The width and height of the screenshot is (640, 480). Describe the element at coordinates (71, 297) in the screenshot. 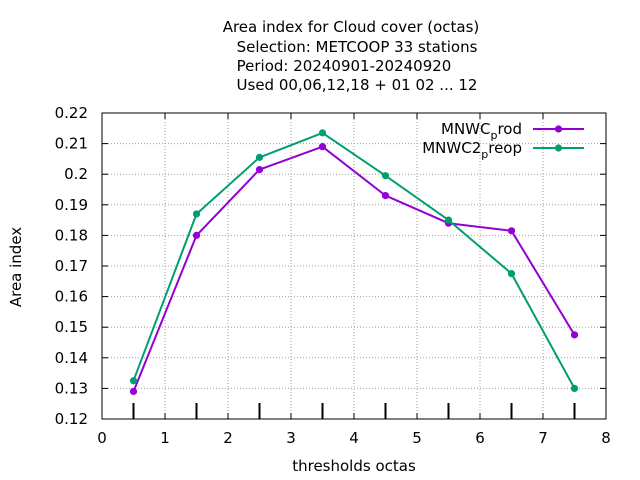

I see `y-tick-label: 0.16` at that location.